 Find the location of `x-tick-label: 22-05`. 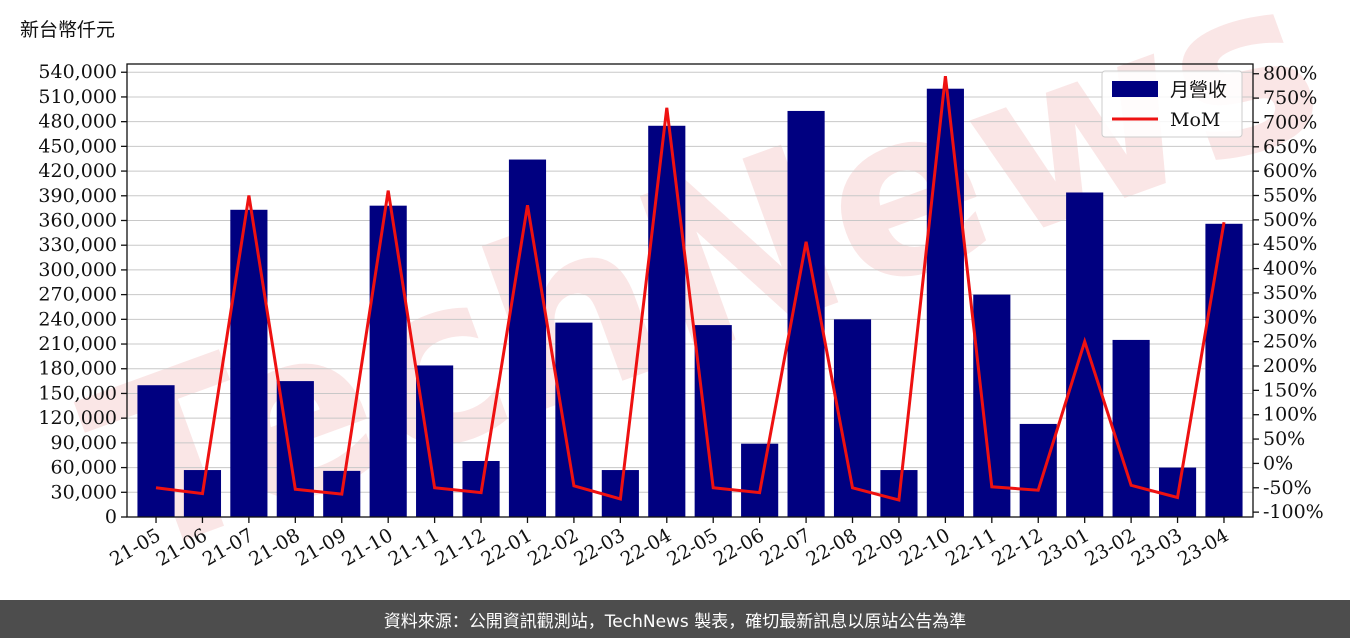

x-tick-label: 22-05 is located at coordinates (692, 547).